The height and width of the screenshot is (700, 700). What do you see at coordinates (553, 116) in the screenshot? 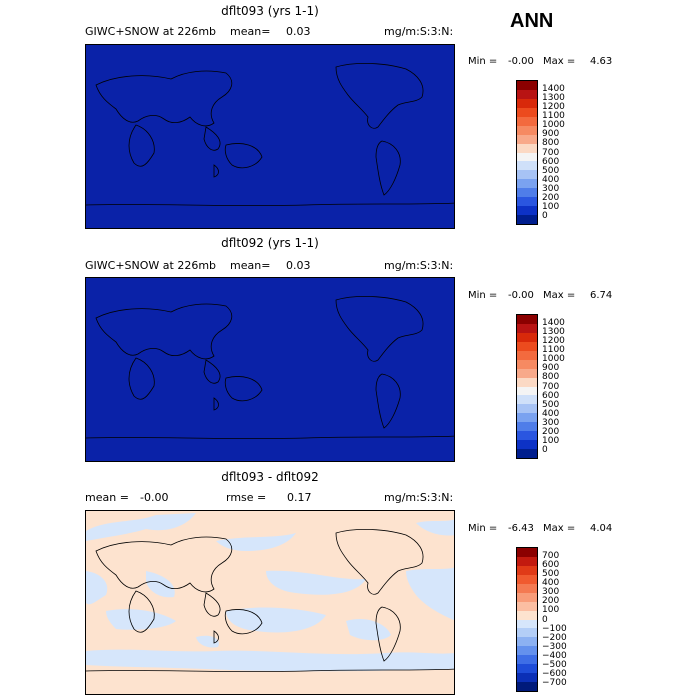
I see `colorbar-tick-label: 1100` at bounding box center [553, 116].